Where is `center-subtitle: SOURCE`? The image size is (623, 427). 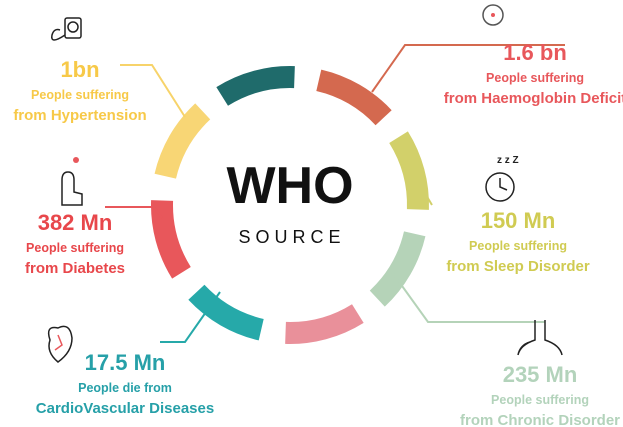
center-subtitle: SOURCE is located at coordinates (291, 237).